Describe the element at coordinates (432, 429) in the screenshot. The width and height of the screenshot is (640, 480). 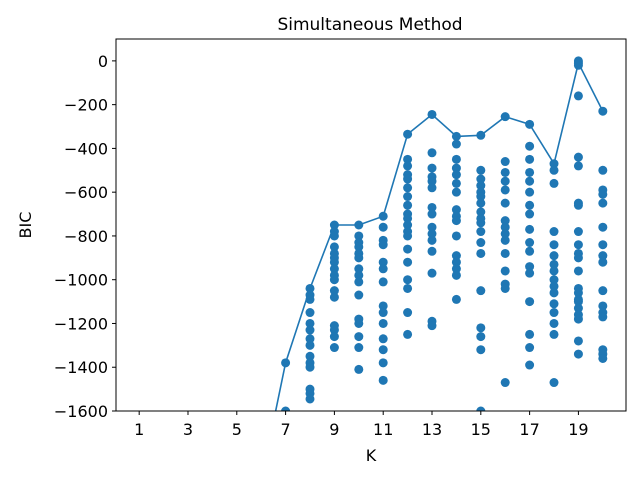
I see `x-tick-label: 13` at that location.